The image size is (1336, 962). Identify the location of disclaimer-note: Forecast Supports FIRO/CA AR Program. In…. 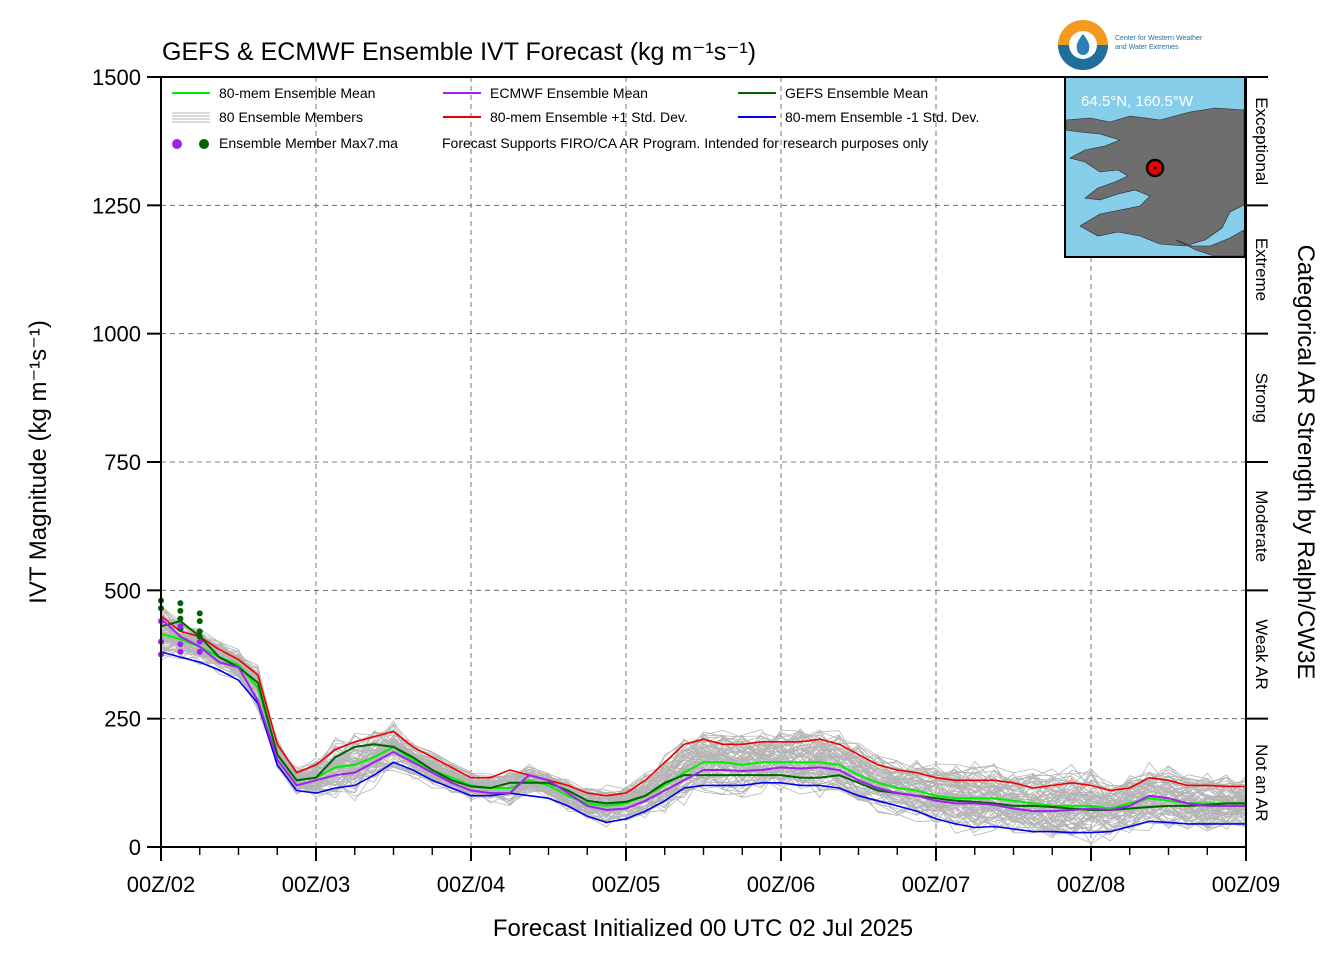
(685, 143).